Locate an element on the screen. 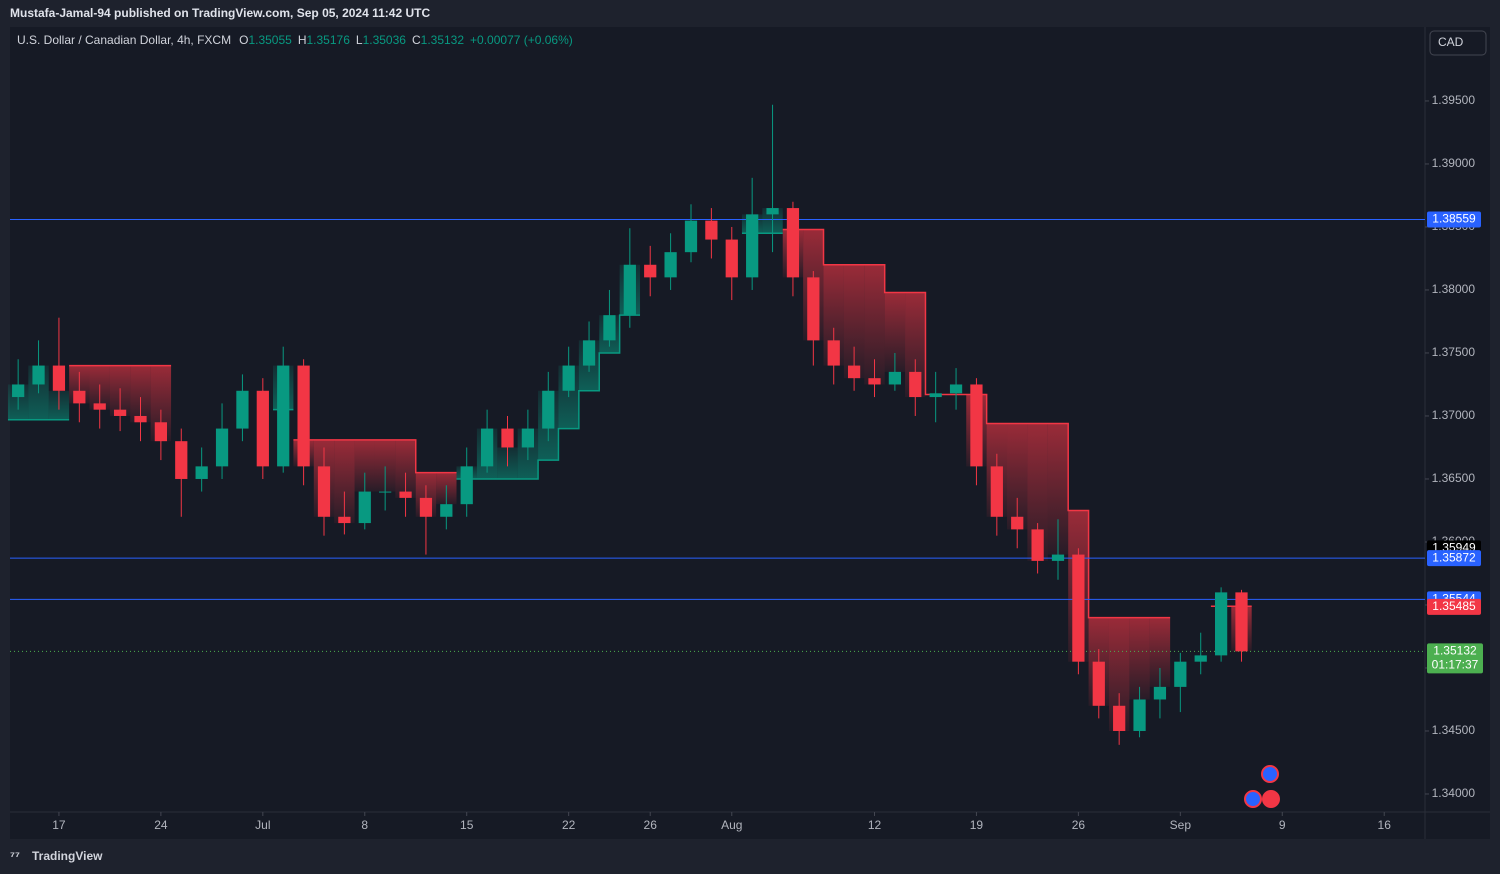 The image size is (1500, 874). price-badge-label: 1.38559 is located at coordinates (1454, 219).